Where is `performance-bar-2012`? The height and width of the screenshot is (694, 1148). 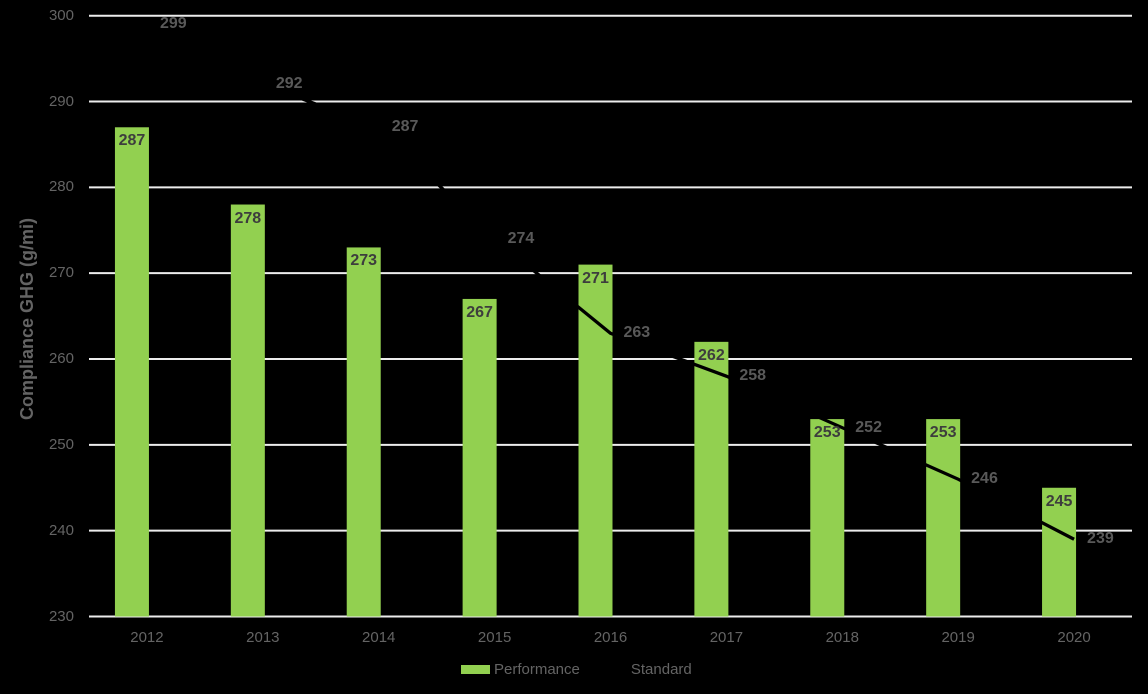 performance-bar-2012 is located at coordinates (131, 372).